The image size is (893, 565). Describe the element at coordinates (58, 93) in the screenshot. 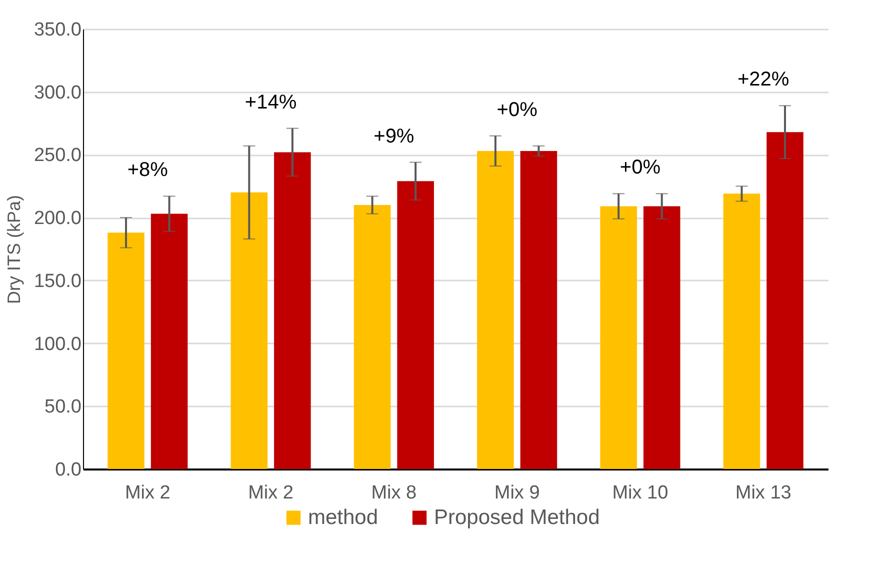

I see `y-tick-label: 300.0` at that location.